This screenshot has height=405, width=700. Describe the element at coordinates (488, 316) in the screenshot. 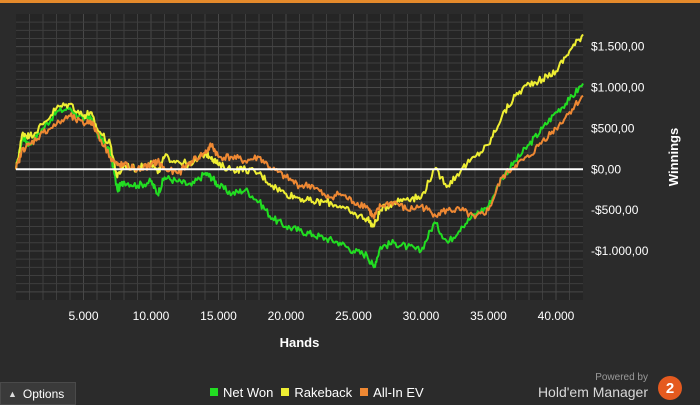

I see `x-tick-label: 35.000` at that location.